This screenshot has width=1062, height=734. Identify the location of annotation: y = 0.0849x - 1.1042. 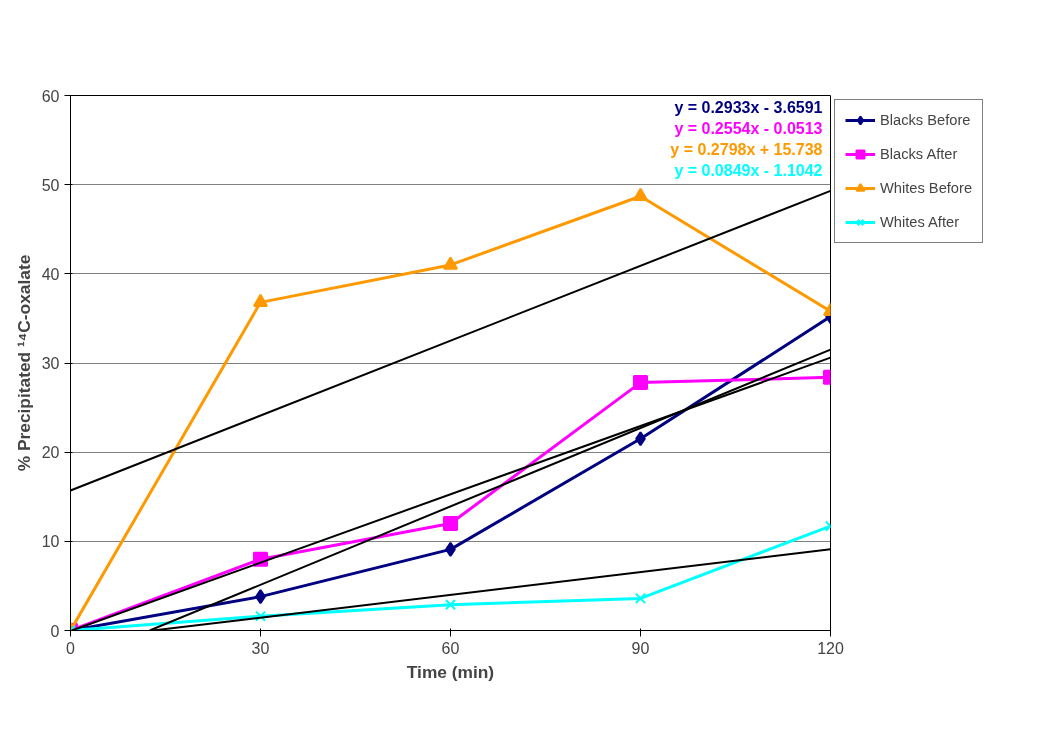
(748, 170).